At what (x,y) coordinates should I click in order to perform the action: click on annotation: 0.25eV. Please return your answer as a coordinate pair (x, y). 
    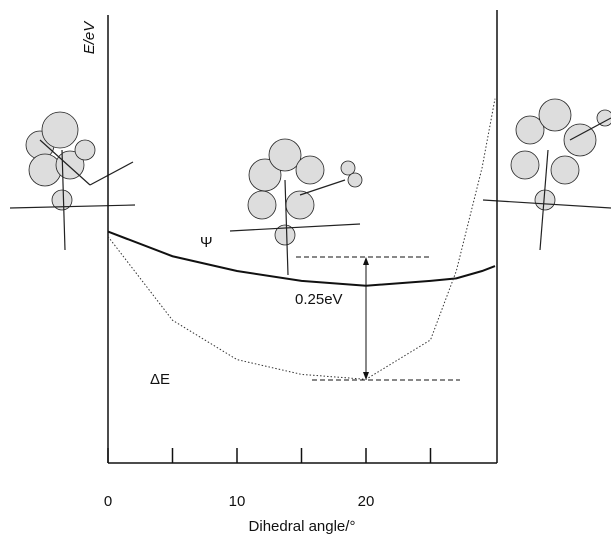
    Looking at the image, I should click on (319, 299).